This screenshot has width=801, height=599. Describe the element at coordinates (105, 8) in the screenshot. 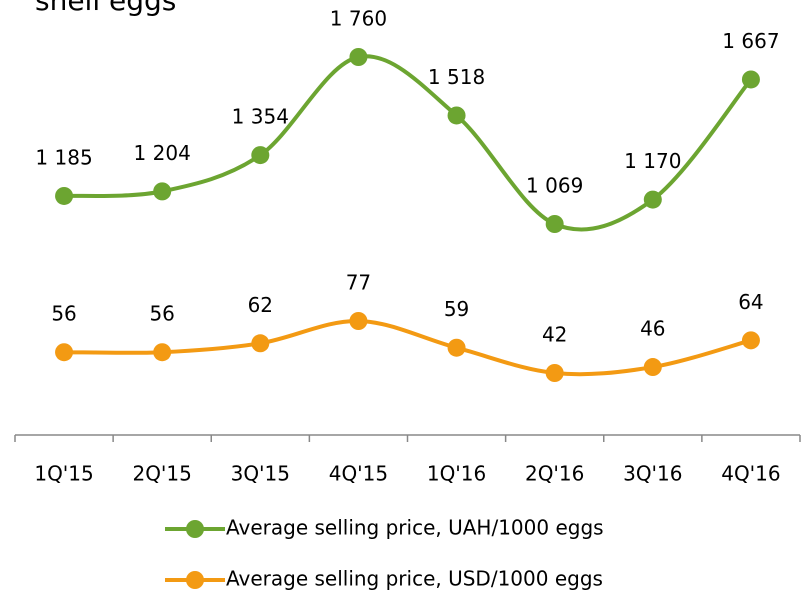

I see `chart-title: shell eggs` at that location.